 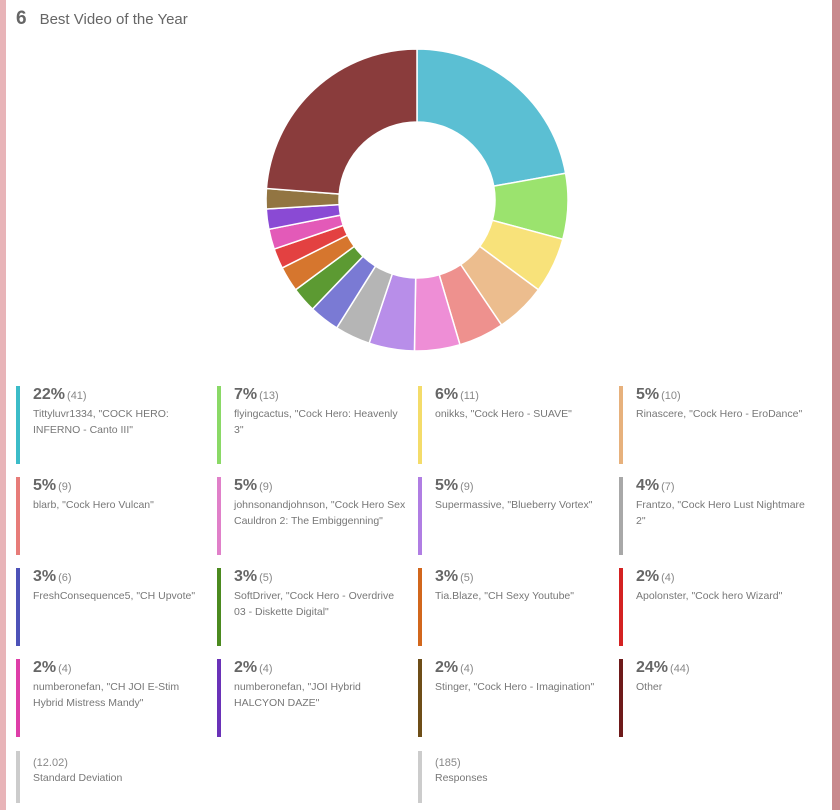 What do you see at coordinates (513, 425) in the screenshot?
I see `legend-item: 6% (11) onikks, "Cock Hero - SUAVE"` at bounding box center [513, 425].